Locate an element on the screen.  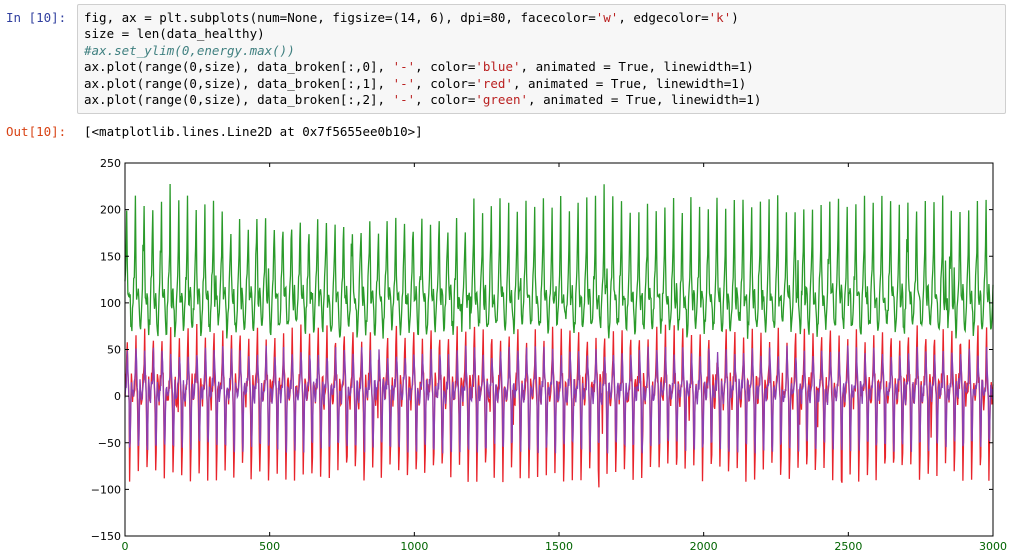
x-tick-label: 0 is located at coordinates (125, 546).